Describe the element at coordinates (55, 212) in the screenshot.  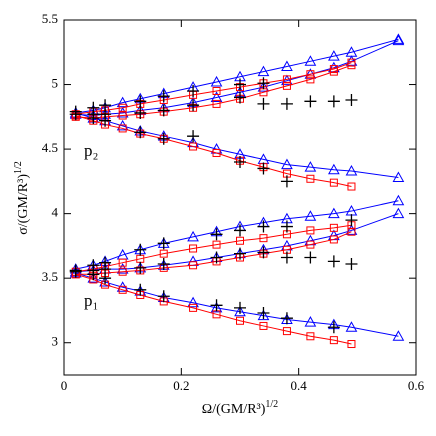
I see `y-tick-label: 4` at that location.